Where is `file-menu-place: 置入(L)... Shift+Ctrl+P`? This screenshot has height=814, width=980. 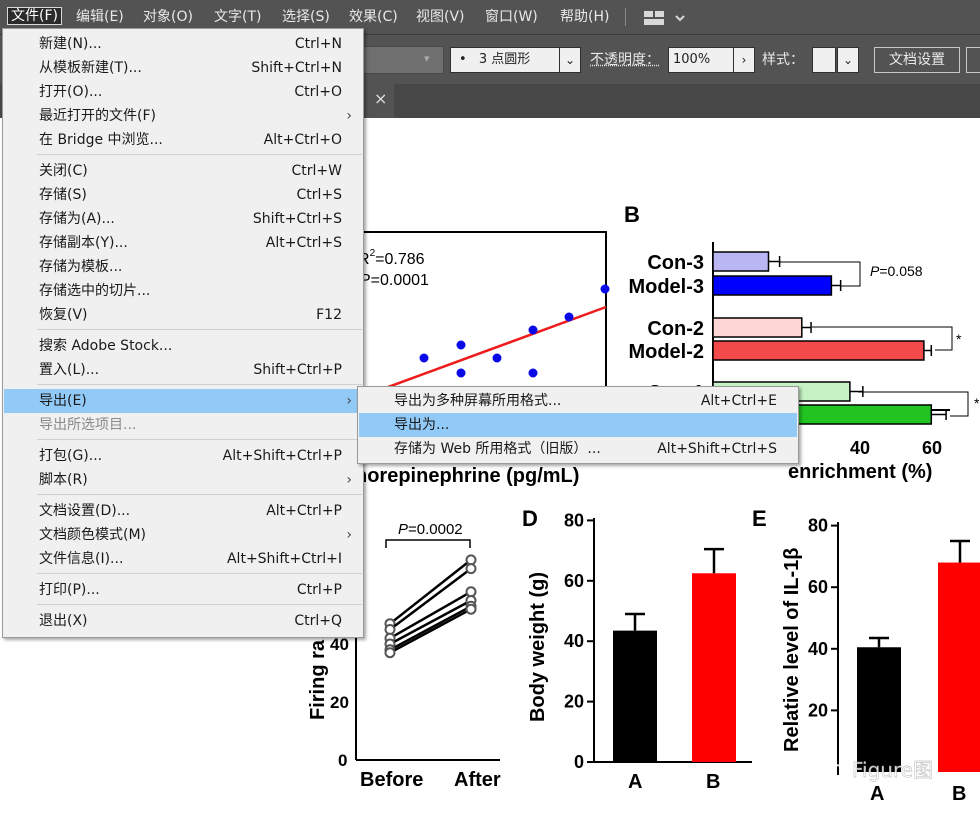
file-menu-place: 置入(L)... Shift+Ctrl+P is located at coordinates (190, 370).